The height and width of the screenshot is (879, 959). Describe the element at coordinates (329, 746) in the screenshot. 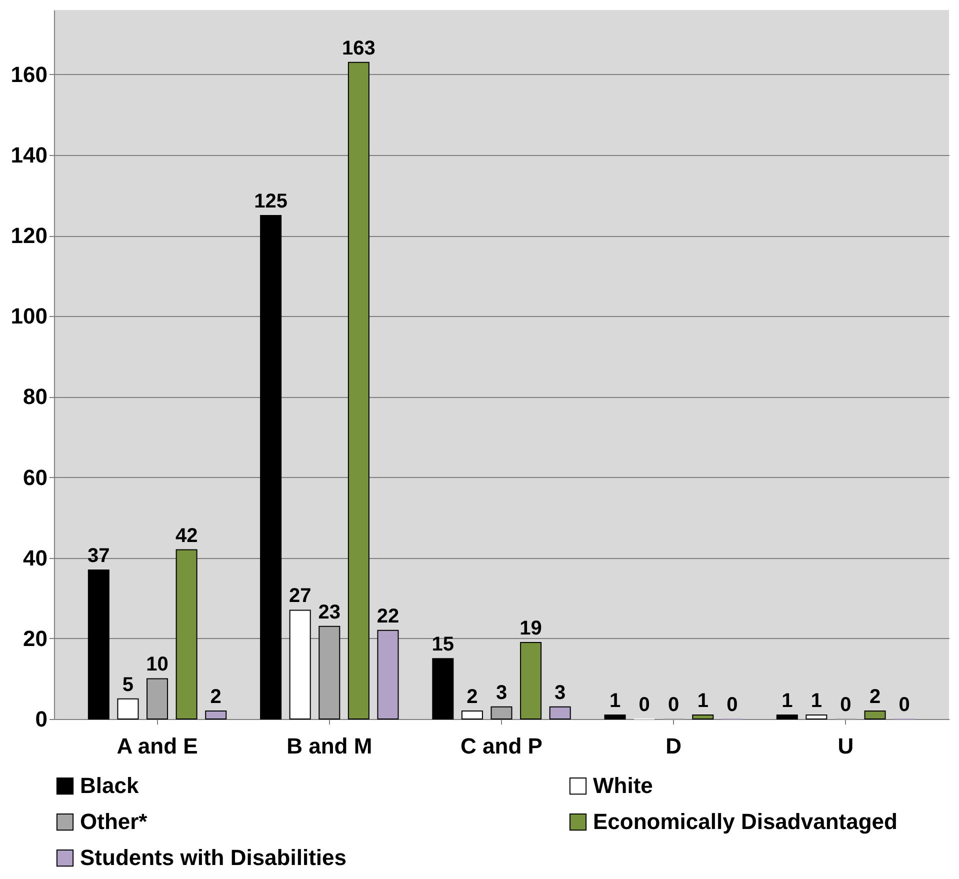

I see `x-tick-label: B and M` at that location.